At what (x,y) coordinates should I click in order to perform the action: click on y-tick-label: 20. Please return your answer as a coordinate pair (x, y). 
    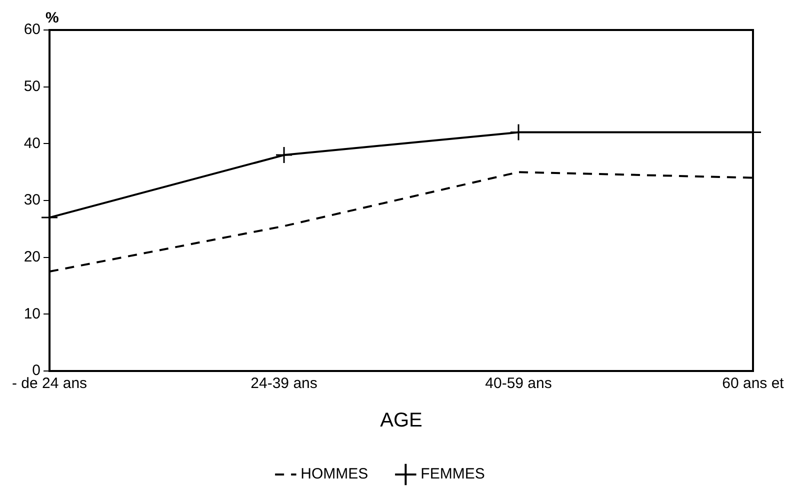
    Looking at the image, I should click on (32, 257).